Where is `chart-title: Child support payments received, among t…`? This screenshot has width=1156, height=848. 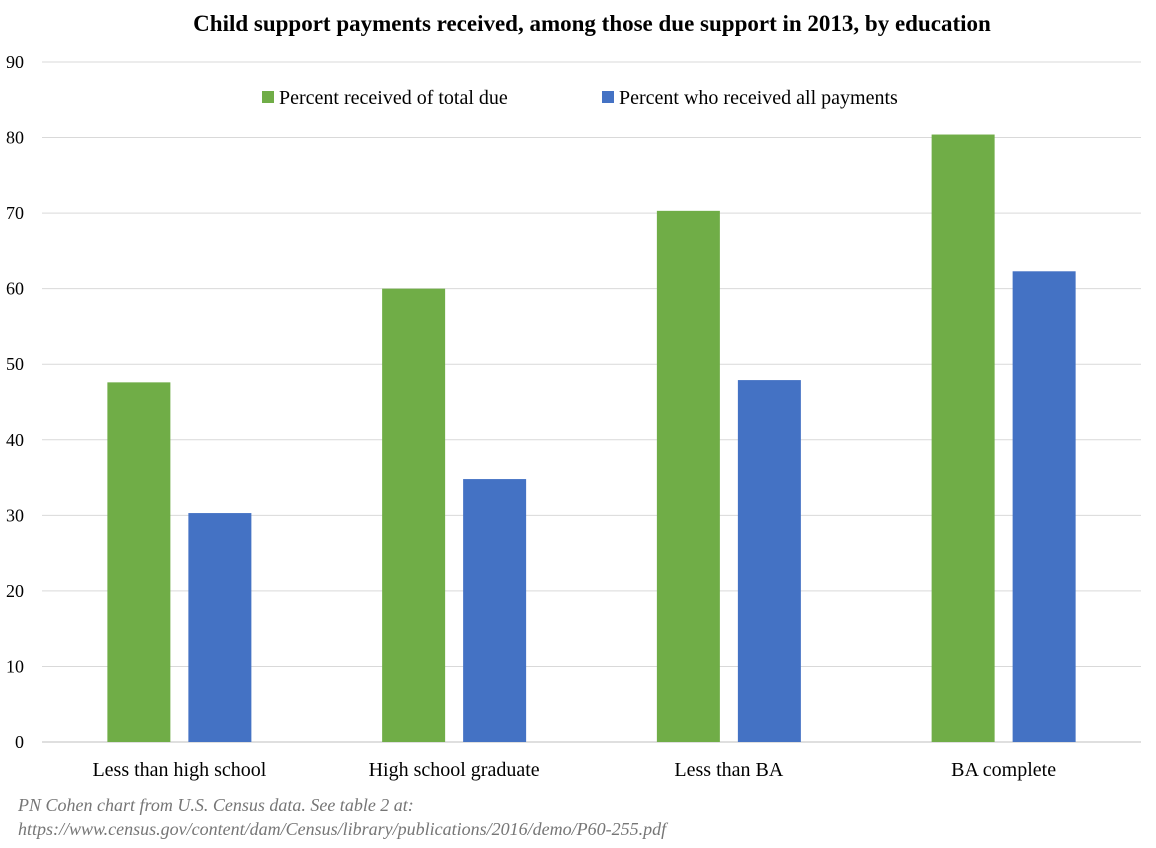 chart-title: Child support payments received, among t… is located at coordinates (592, 23).